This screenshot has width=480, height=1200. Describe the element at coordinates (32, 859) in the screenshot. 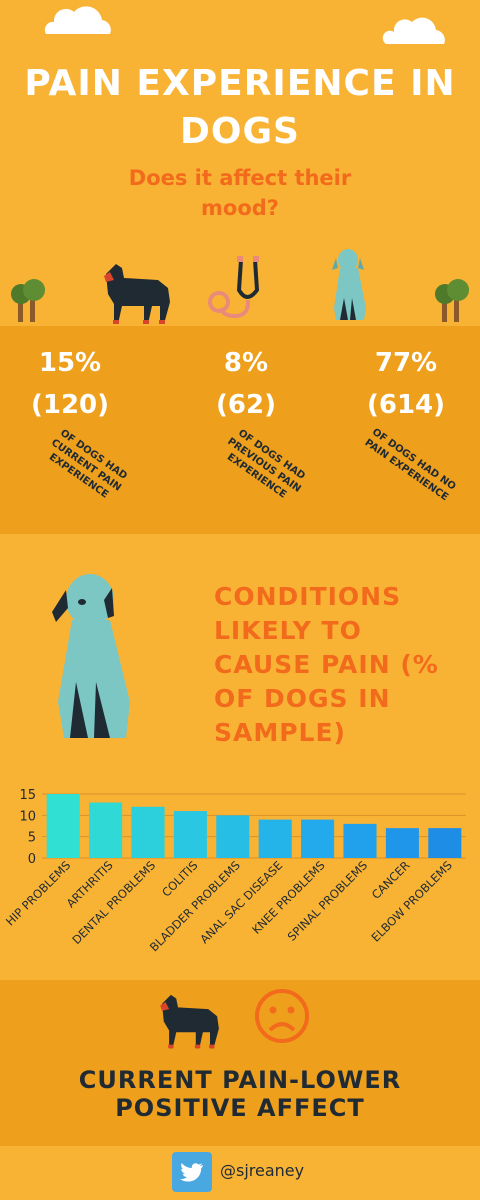

I see `y-tick-label: 0` at that location.